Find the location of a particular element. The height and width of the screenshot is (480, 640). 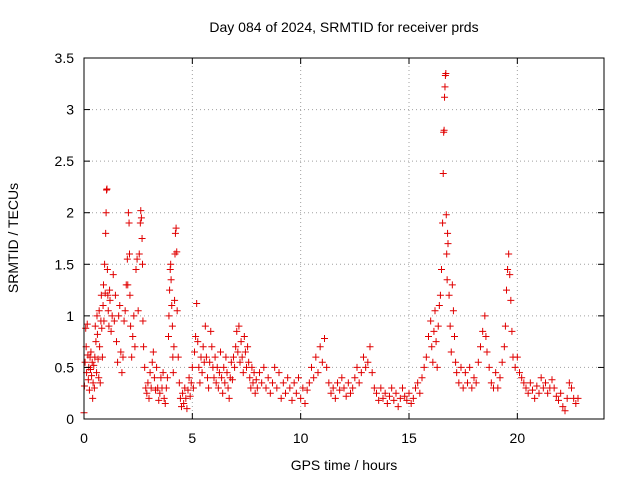

y-tick-label: 1 is located at coordinates (70, 316).